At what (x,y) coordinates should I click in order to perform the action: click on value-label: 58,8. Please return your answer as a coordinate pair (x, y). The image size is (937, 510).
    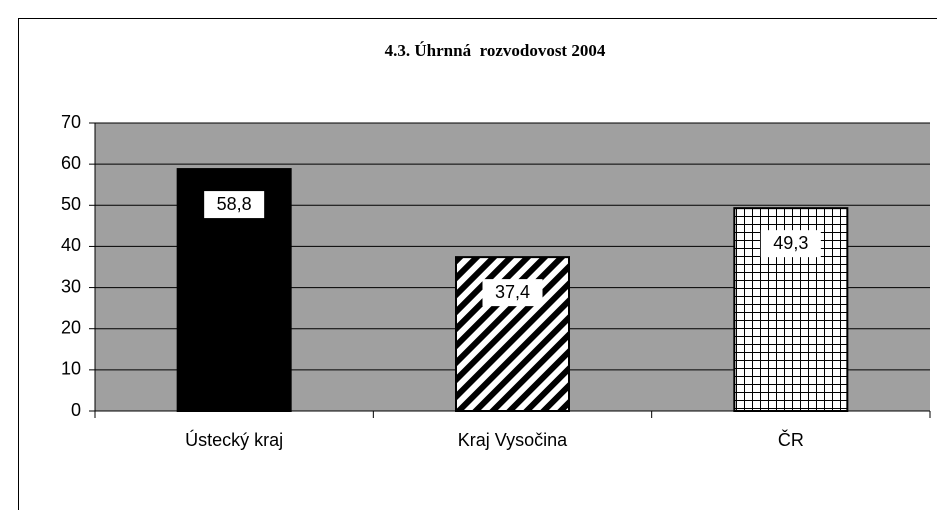
    Looking at the image, I should click on (234, 204).